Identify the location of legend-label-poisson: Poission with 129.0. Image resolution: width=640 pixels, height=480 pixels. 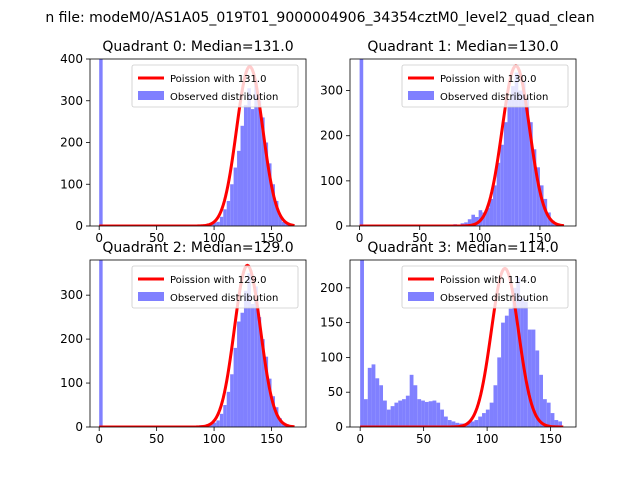
(218, 280).